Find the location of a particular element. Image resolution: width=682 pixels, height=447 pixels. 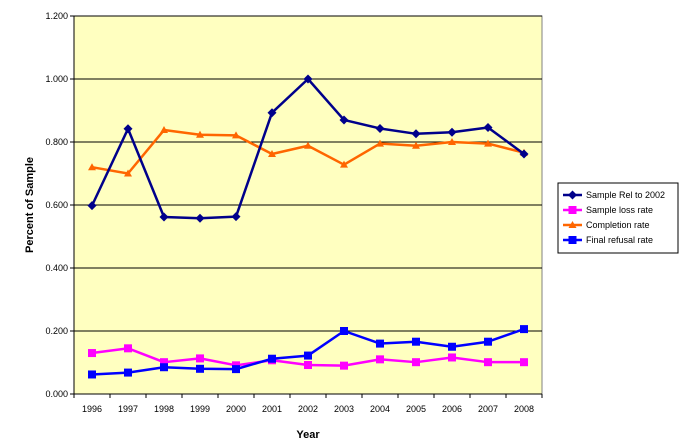

x-tick-label: 1998 is located at coordinates (164, 409).